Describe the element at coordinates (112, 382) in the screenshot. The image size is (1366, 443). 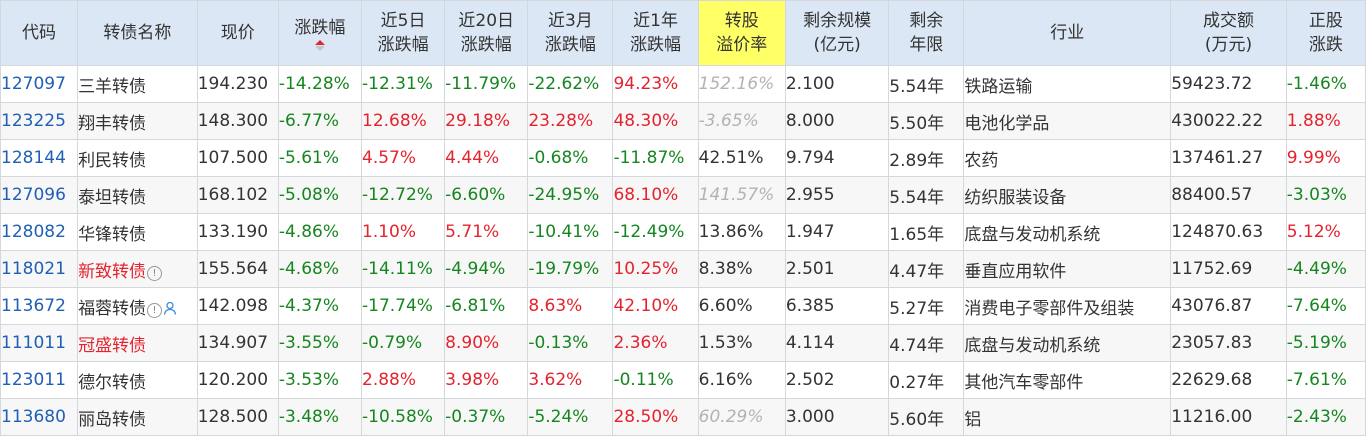
I see `bond-name: 德尔转债` at that location.